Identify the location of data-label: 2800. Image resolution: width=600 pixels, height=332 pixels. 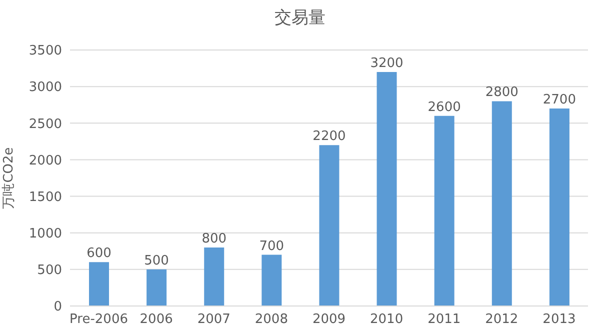
(501, 92).